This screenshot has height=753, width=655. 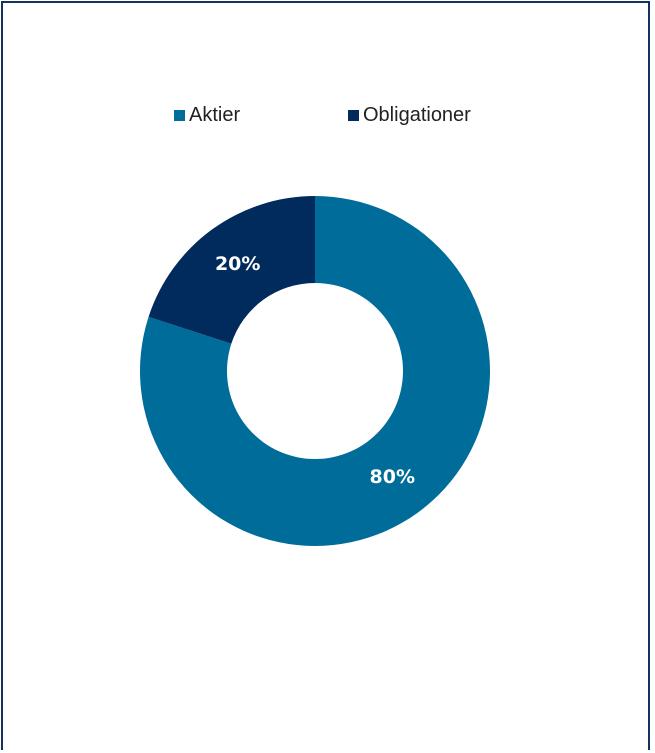 What do you see at coordinates (179, 115) in the screenshot?
I see `legend-swatch-aktier` at bounding box center [179, 115].